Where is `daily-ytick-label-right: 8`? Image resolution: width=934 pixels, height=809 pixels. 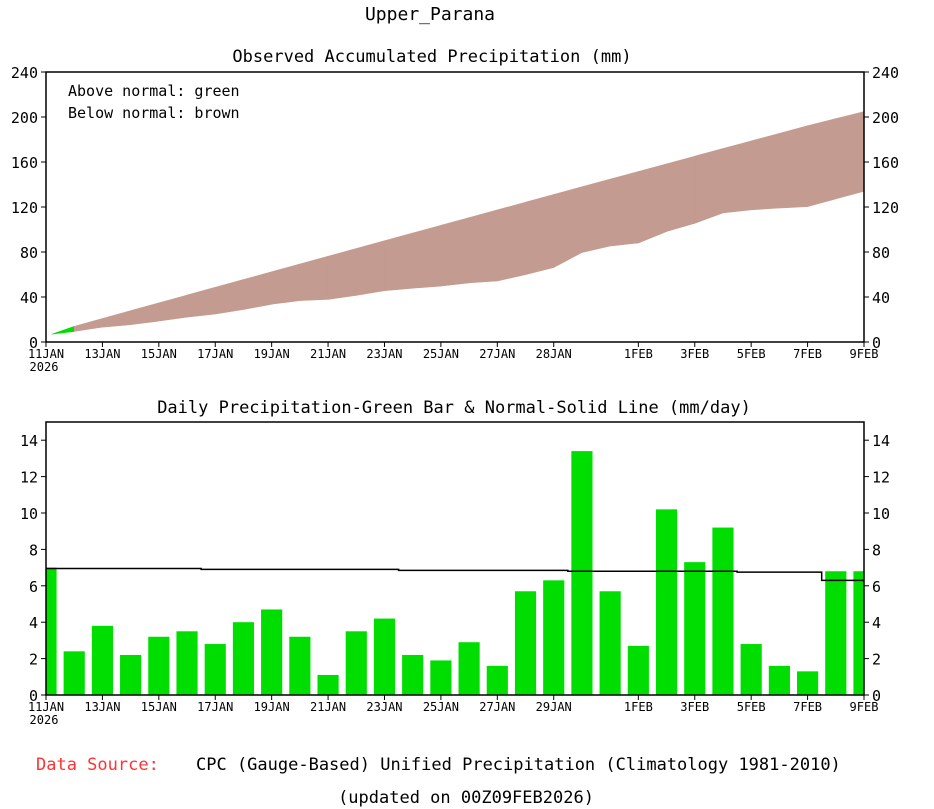
daily-ytick-label-right: 8 is located at coordinates (876, 550).